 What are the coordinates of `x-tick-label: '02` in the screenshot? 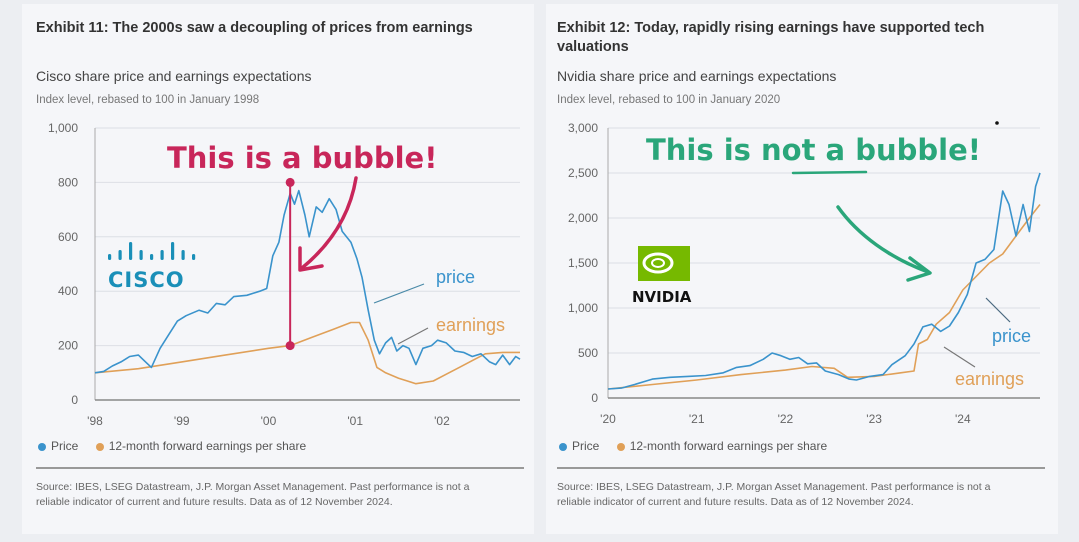 It's located at (442, 421).